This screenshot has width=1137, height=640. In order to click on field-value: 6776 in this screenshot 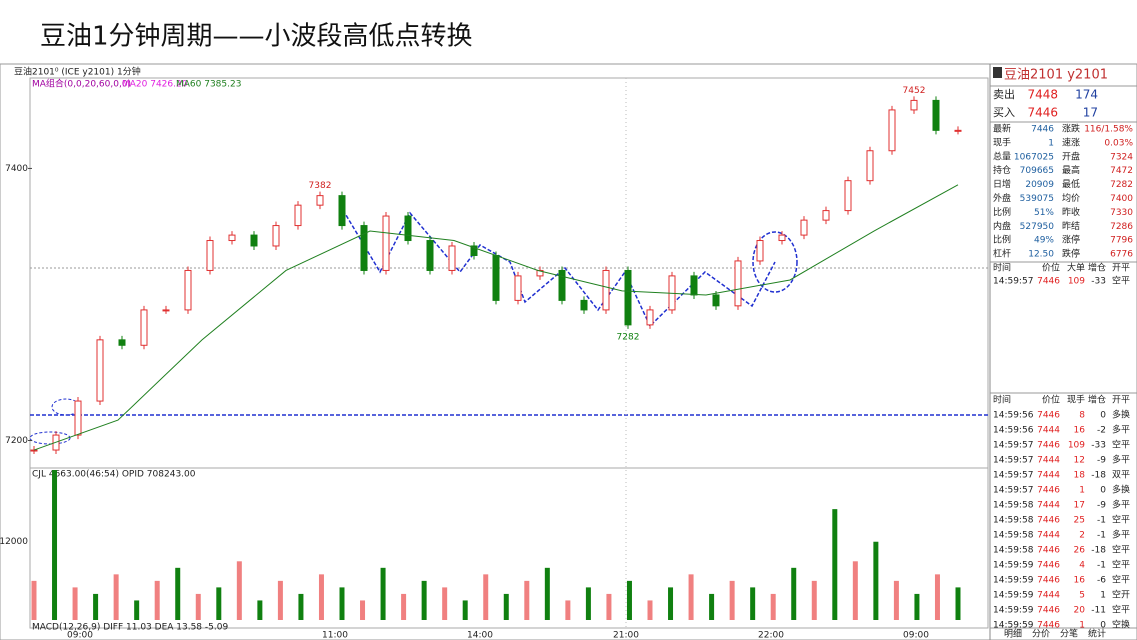, I will do `click(1121, 255)`.